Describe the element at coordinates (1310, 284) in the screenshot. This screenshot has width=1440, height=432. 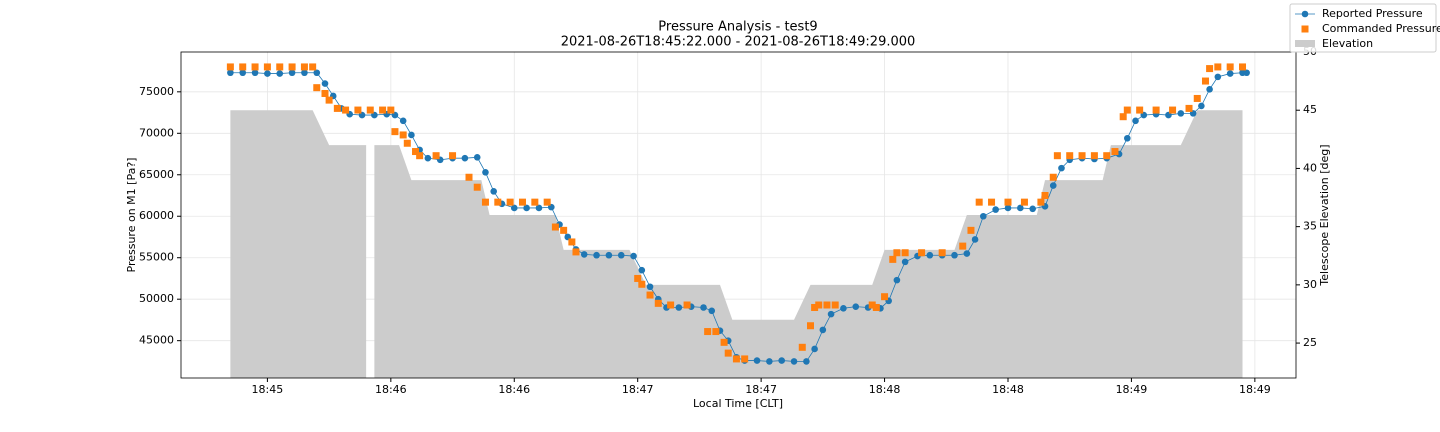
I see `y2-tick-label: 30` at that location.